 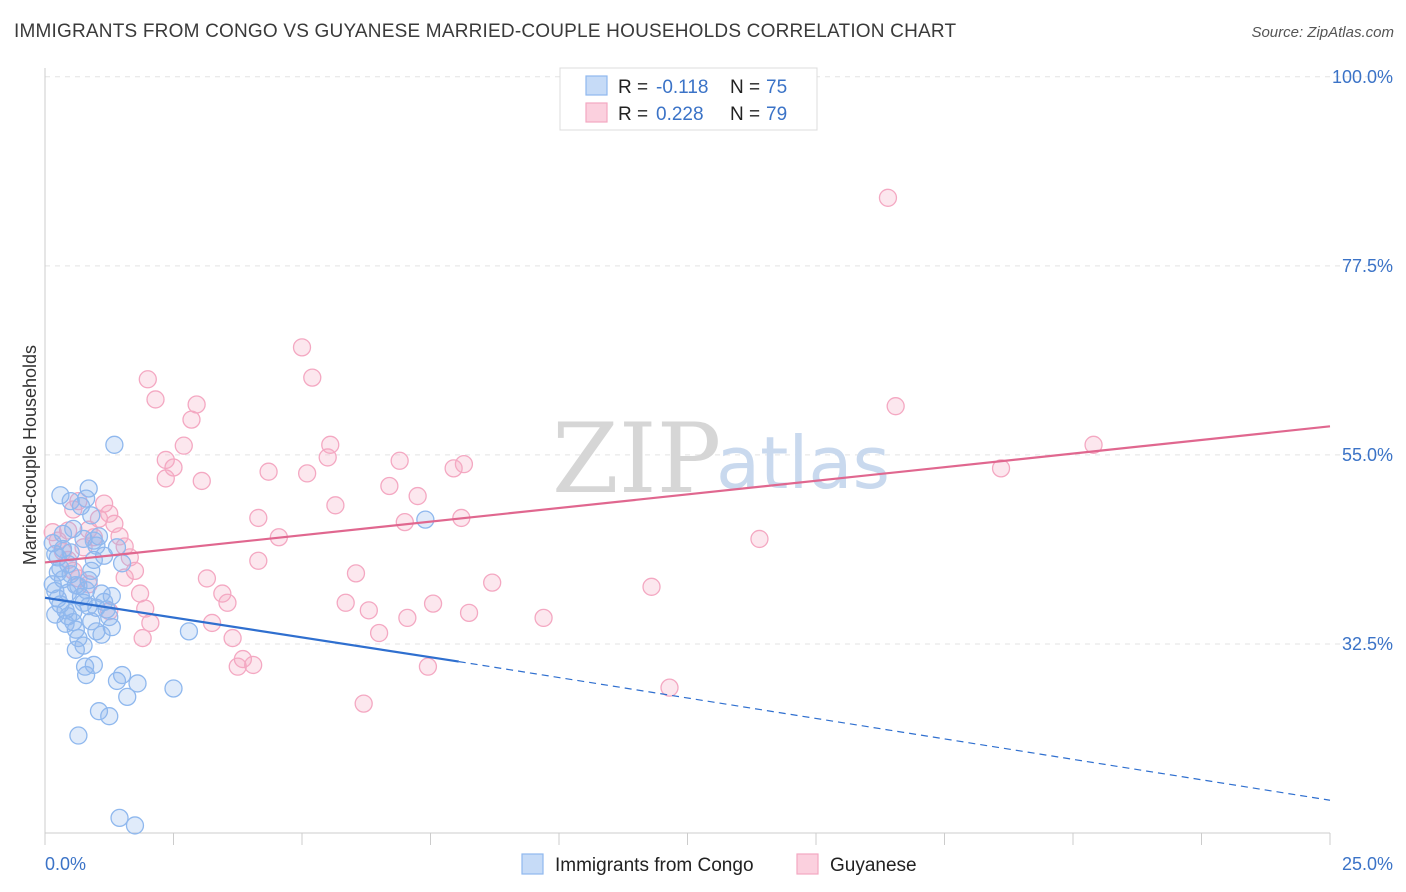 What do you see at coordinates (654, 865) in the screenshot?
I see `bottom-legend-label-congo: Immigrants from Congo` at bounding box center [654, 865].